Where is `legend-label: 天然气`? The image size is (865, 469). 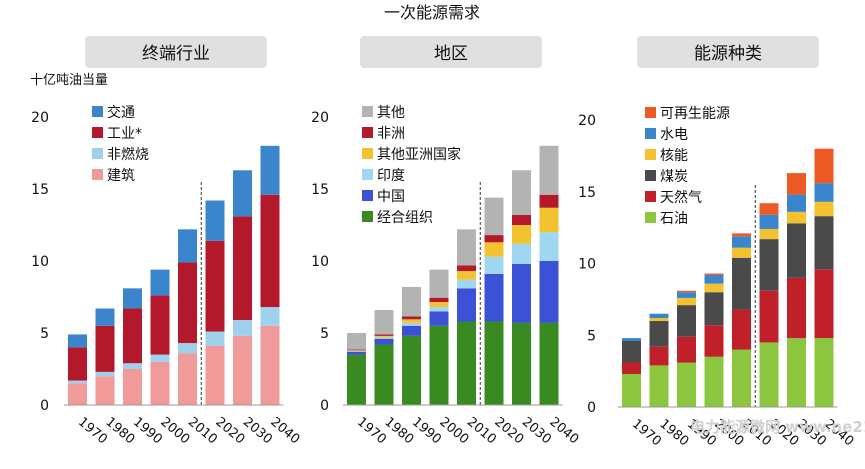 legend-label: 天然气 is located at coordinates (681, 197).